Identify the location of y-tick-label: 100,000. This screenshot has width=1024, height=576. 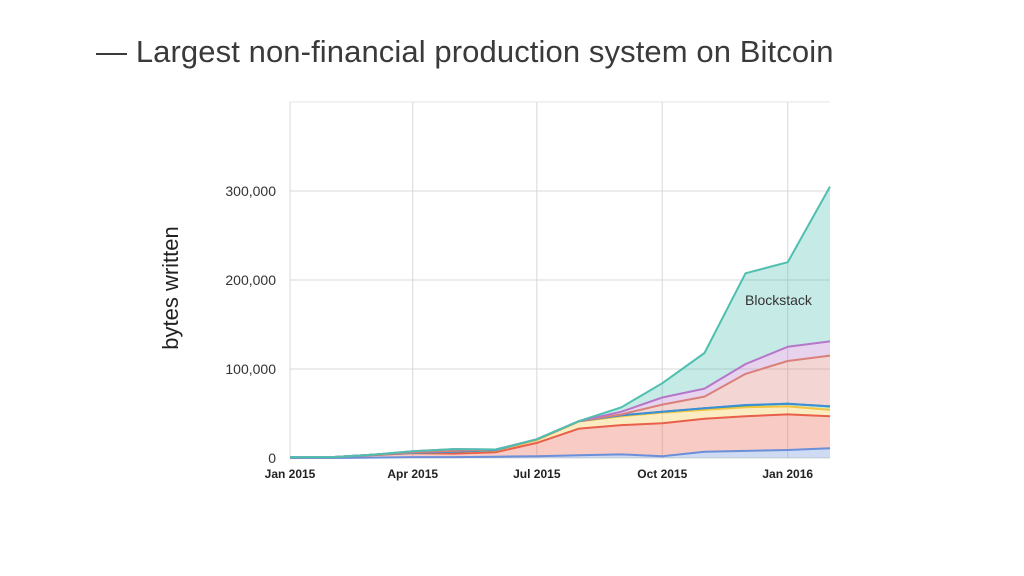
(250, 369).